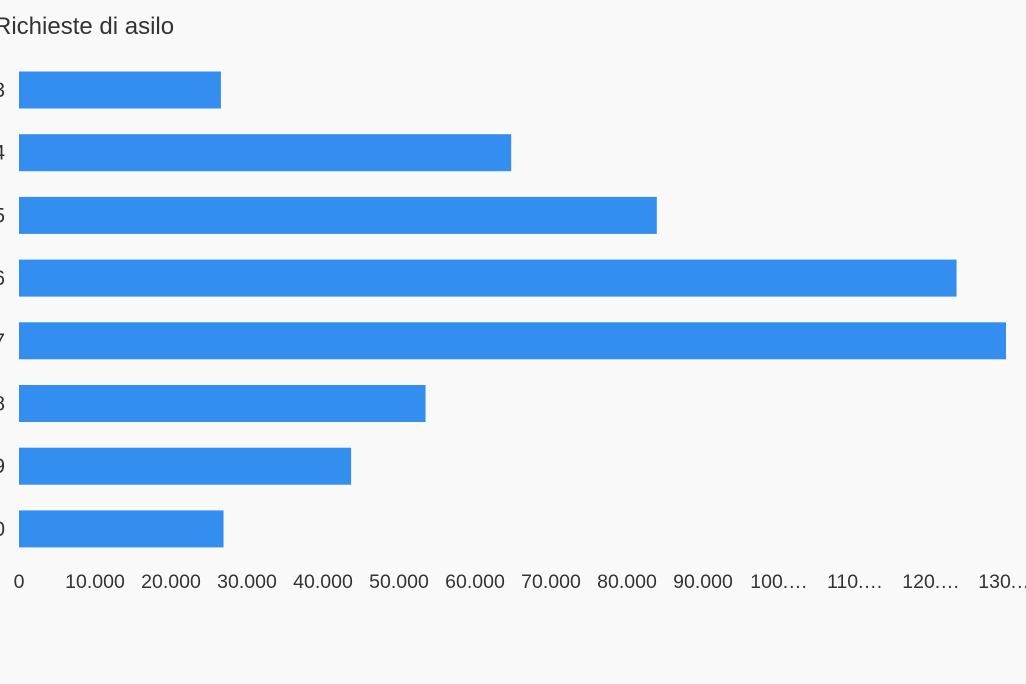 The height and width of the screenshot is (684, 1026). I want to click on category-label-2018: 2018, so click(2, 404).